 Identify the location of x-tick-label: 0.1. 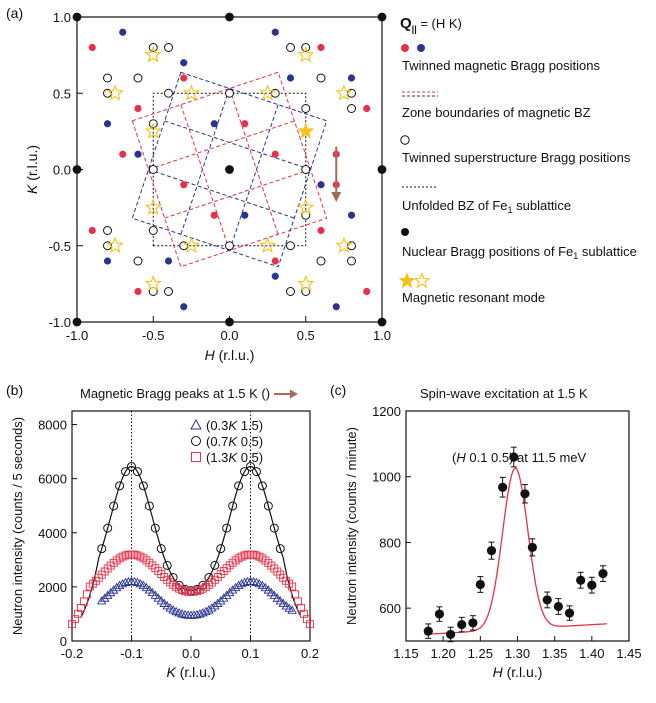
(250, 653).